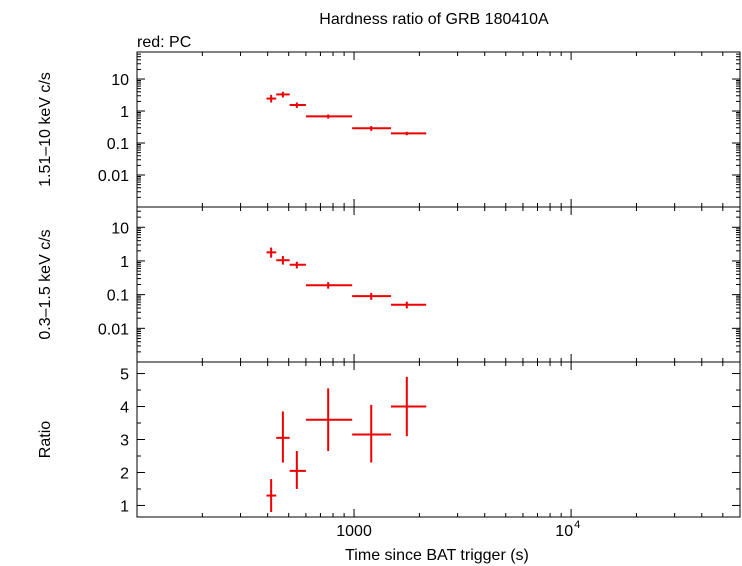 Image resolution: width=742 pixels, height=566 pixels. Describe the element at coordinates (124, 473) in the screenshot. I see `y-tick-label: 2` at that location.